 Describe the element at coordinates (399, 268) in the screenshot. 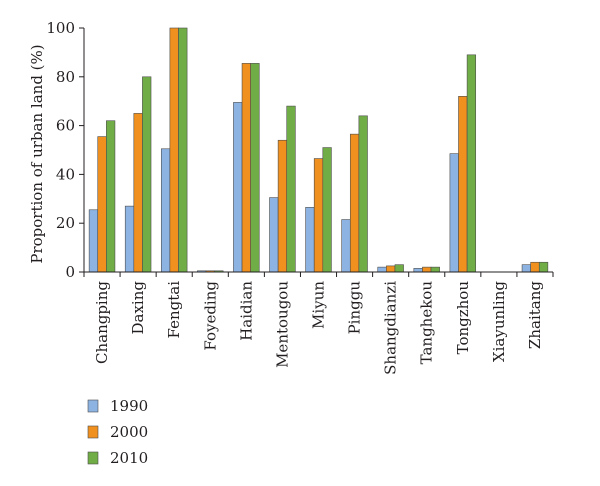

I see `bar-2010-shangdianzi` at that location.